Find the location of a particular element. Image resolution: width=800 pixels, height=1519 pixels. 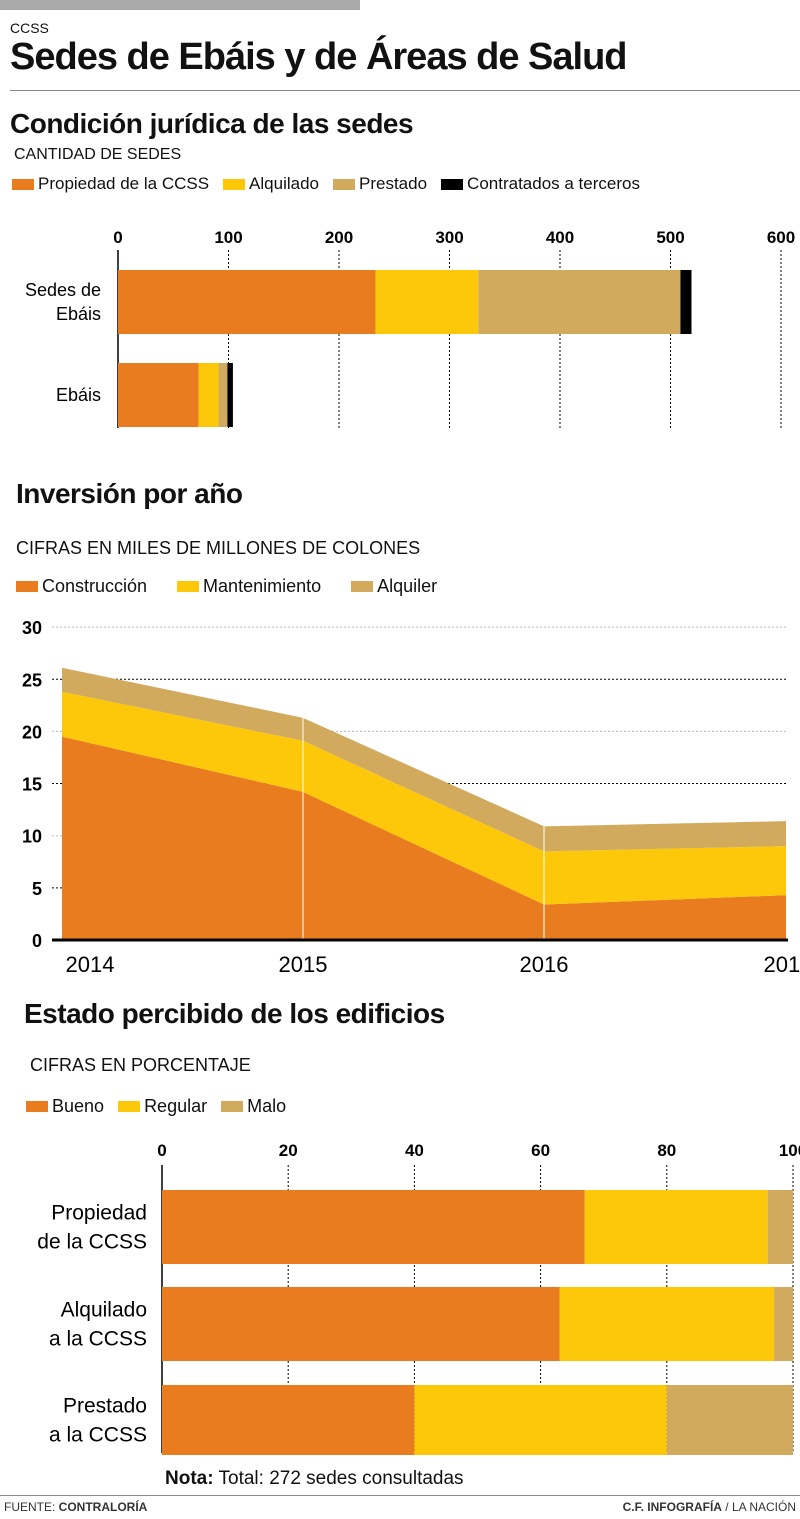

chart3-title: Estado percibido de los edificios is located at coordinates (234, 1013).